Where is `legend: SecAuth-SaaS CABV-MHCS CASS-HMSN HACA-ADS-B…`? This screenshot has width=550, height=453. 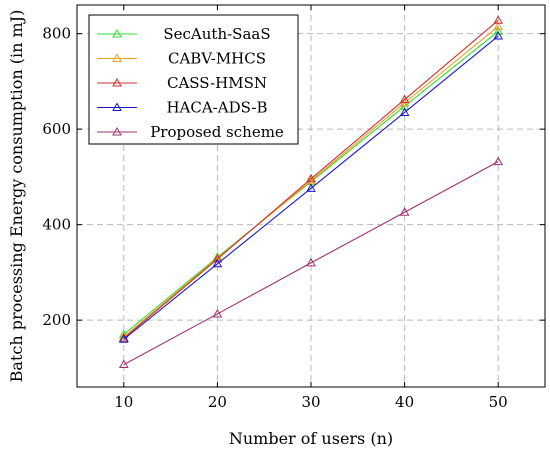
legend: SecAuth-SaaS CABV-MHCS CASS-HMSN HACA-ADS-B… is located at coordinates (193, 79).